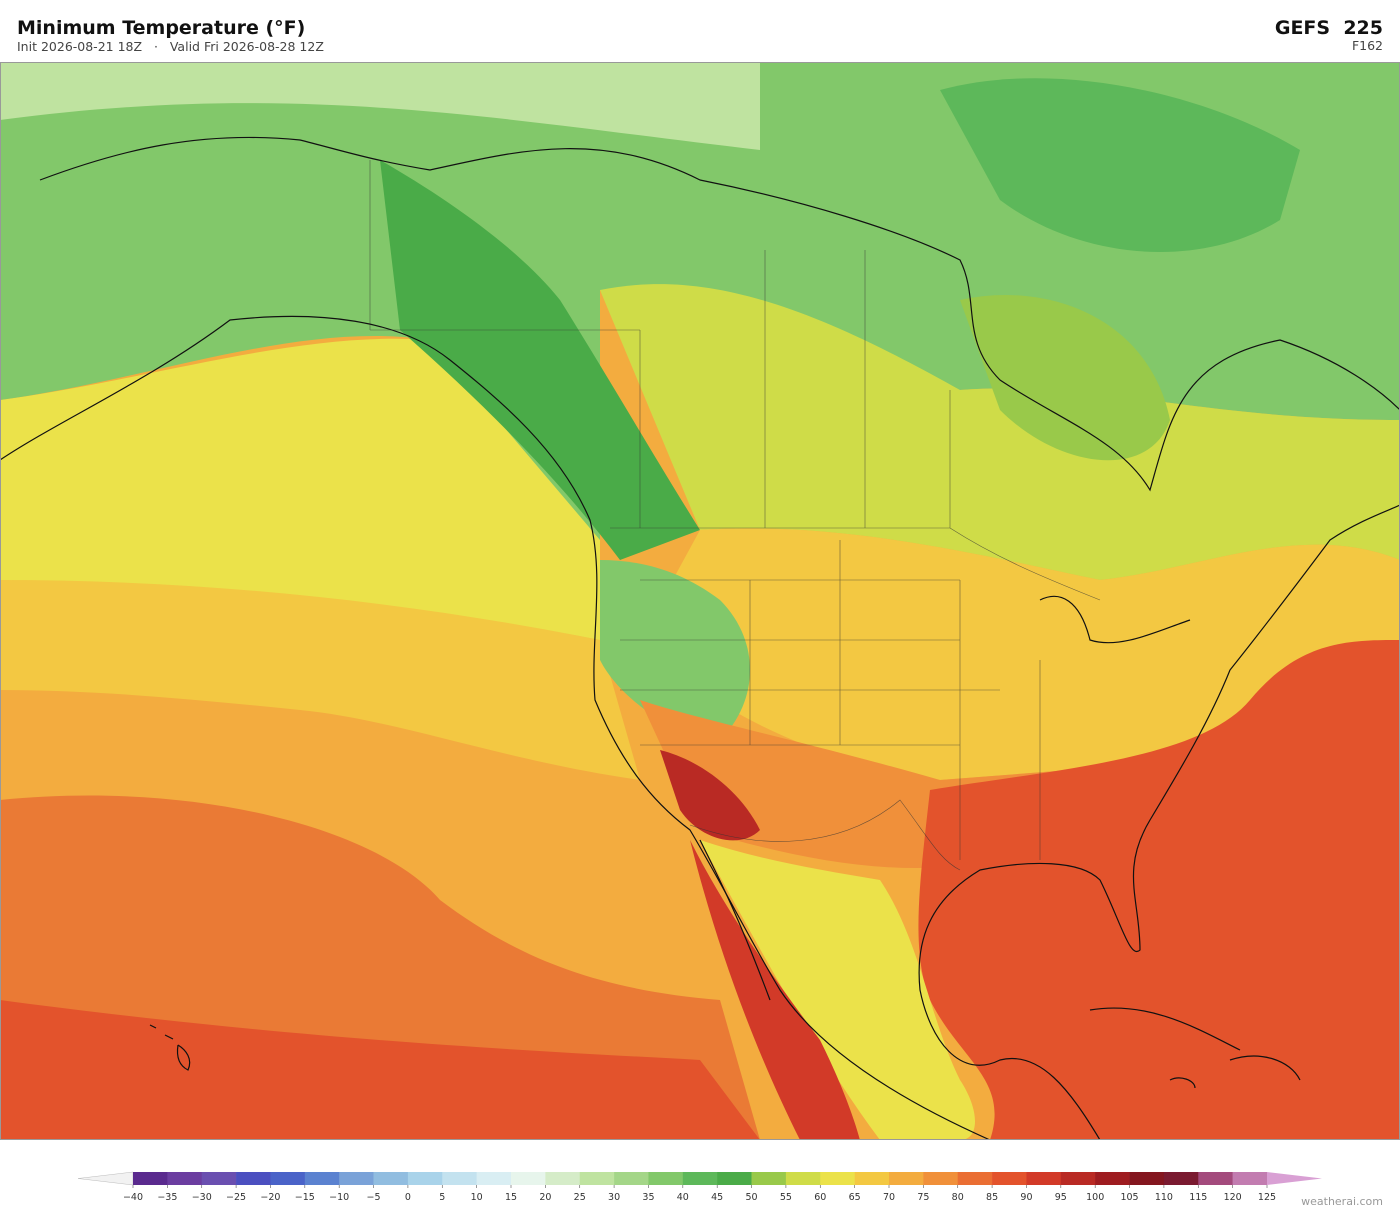 The image size is (1400, 1215). I want to click on colorbar-over, so click(1294, 1178).